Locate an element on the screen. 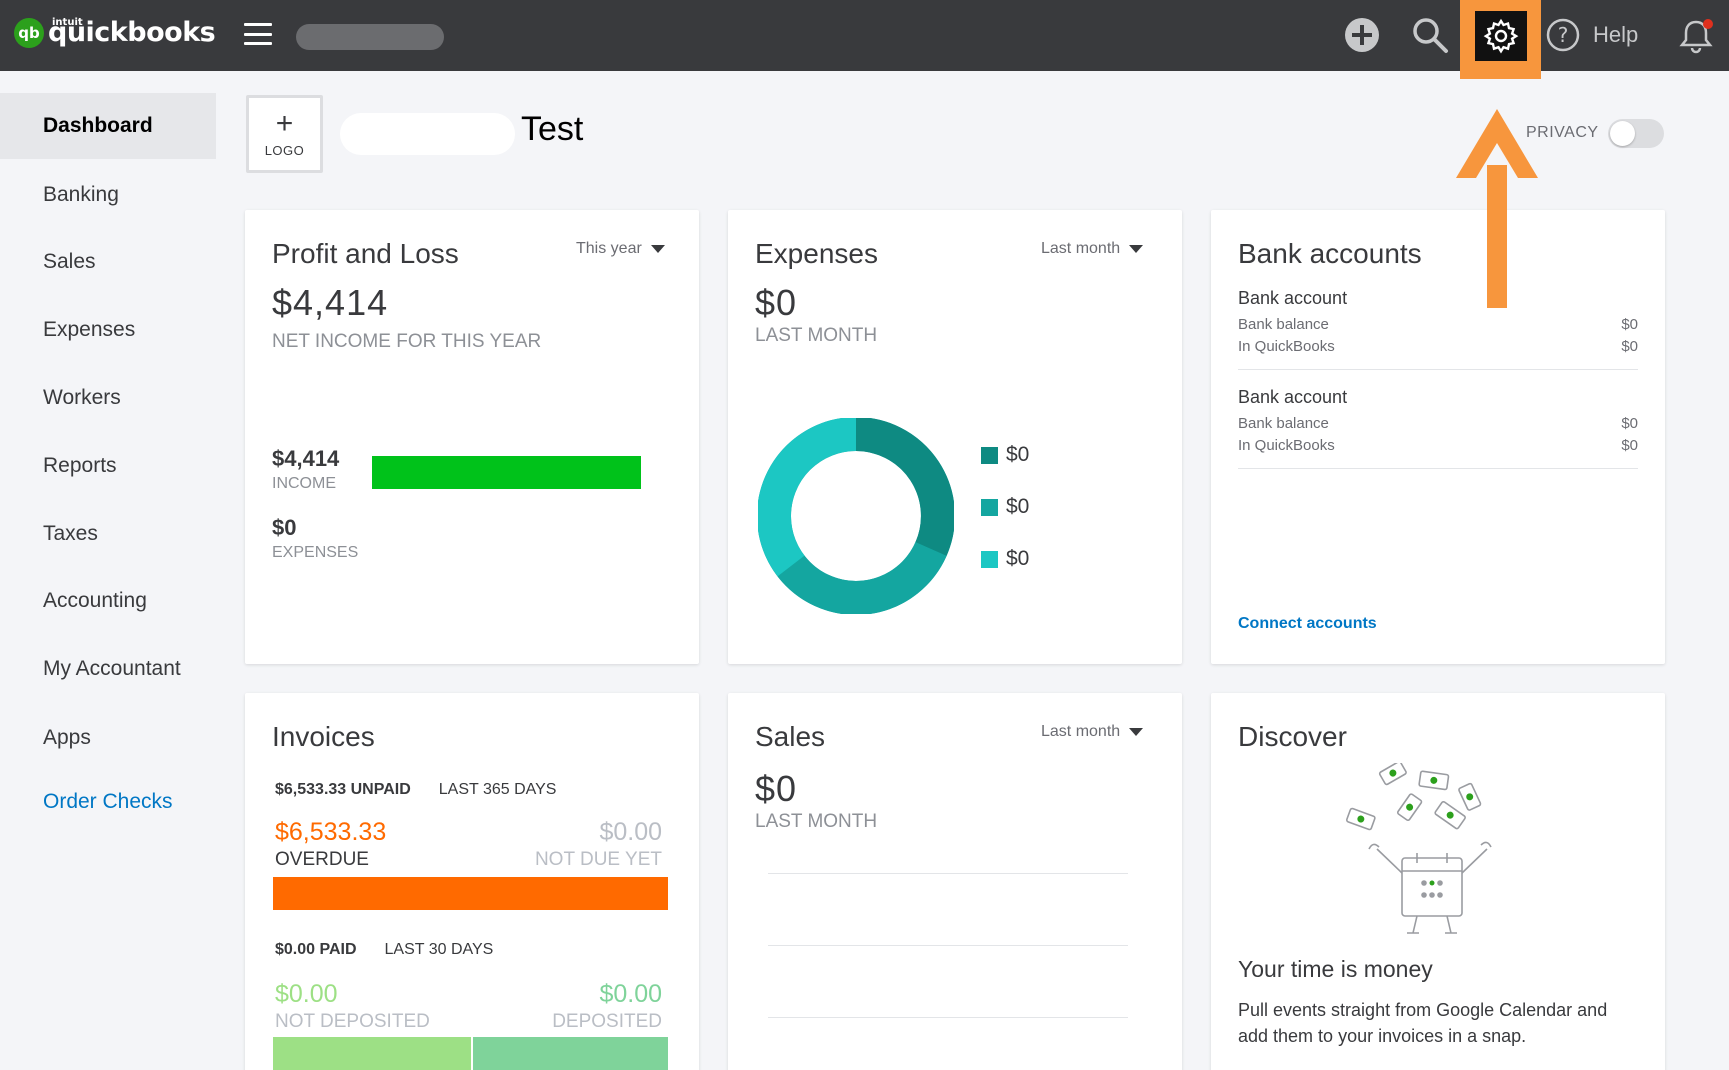 The width and height of the screenshot is (1729, 1070). sales-title: Sales is located at coordinates (790, 736).